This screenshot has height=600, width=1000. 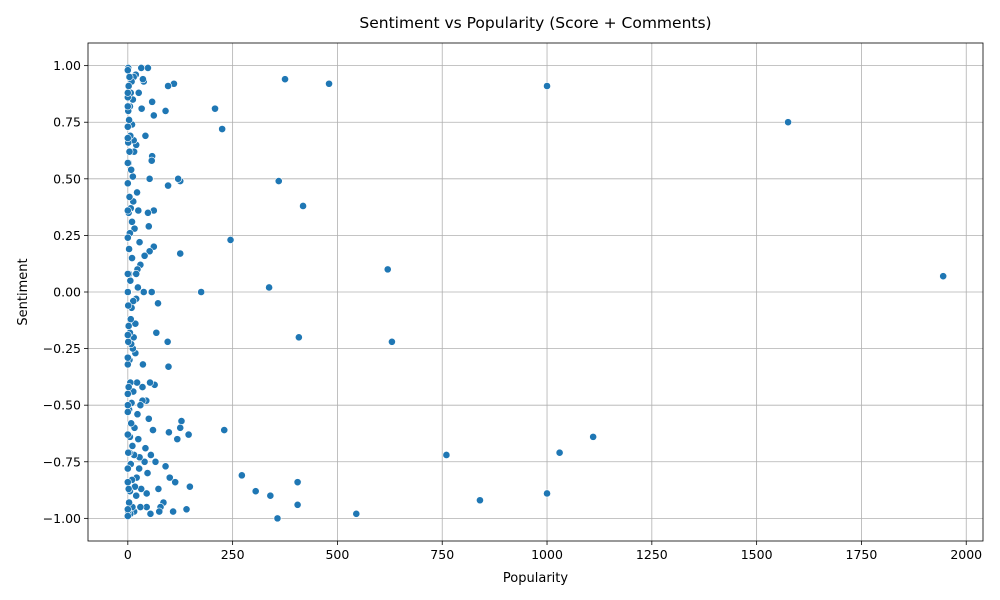 What do you see at coordinates (547, 554) in the screenshot?
I see `x-tick-label: 1000` at bounding box center [547, 554].